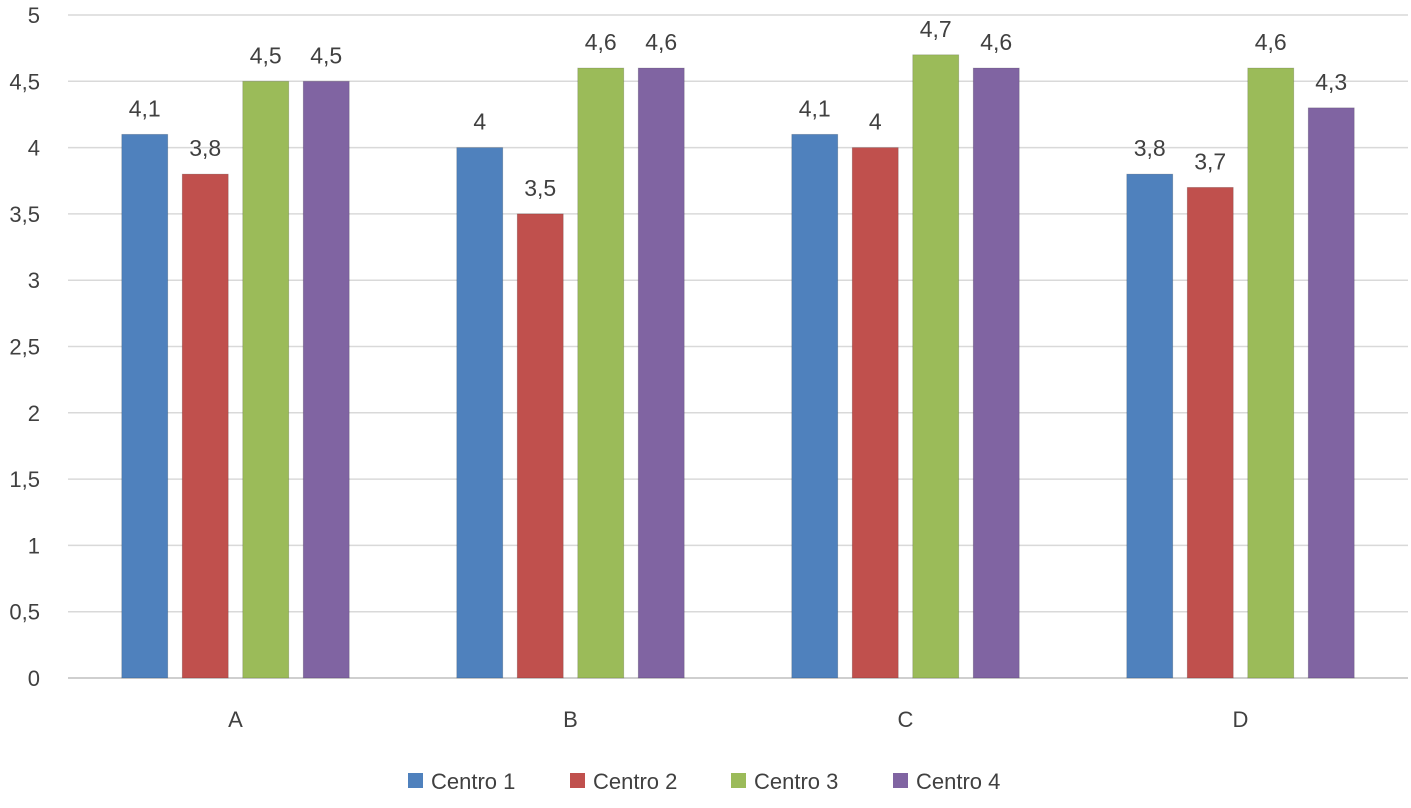  I want to click on legend-label: Centro 2, so click(635, 781).